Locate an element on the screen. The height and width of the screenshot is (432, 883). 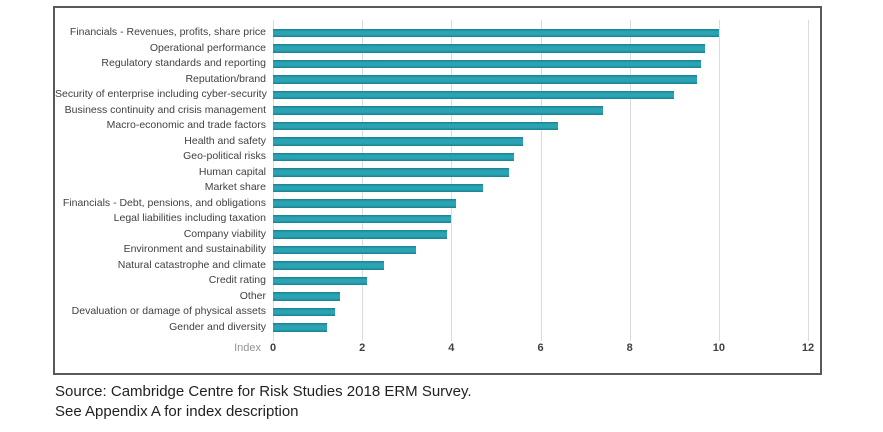
x-tick-label: 4 is located at coordinates (451, 348).